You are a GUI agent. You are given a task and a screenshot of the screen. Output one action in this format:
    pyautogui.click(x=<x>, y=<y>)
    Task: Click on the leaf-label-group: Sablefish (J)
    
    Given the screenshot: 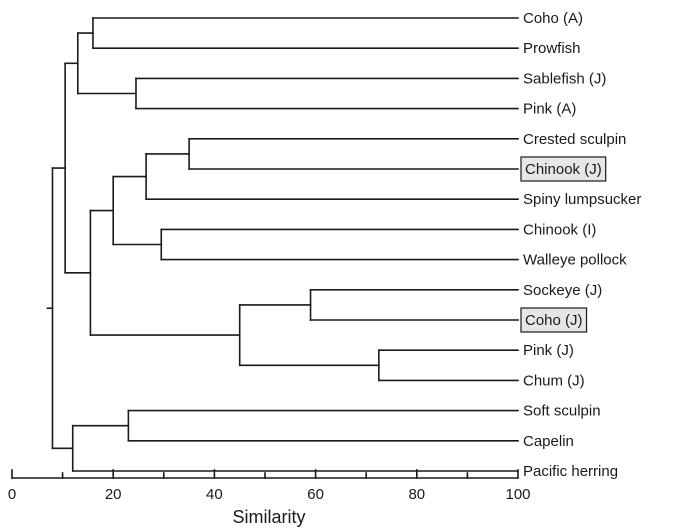 What is the action you would take?
    pyautogui.click(x=564, y=78)
    